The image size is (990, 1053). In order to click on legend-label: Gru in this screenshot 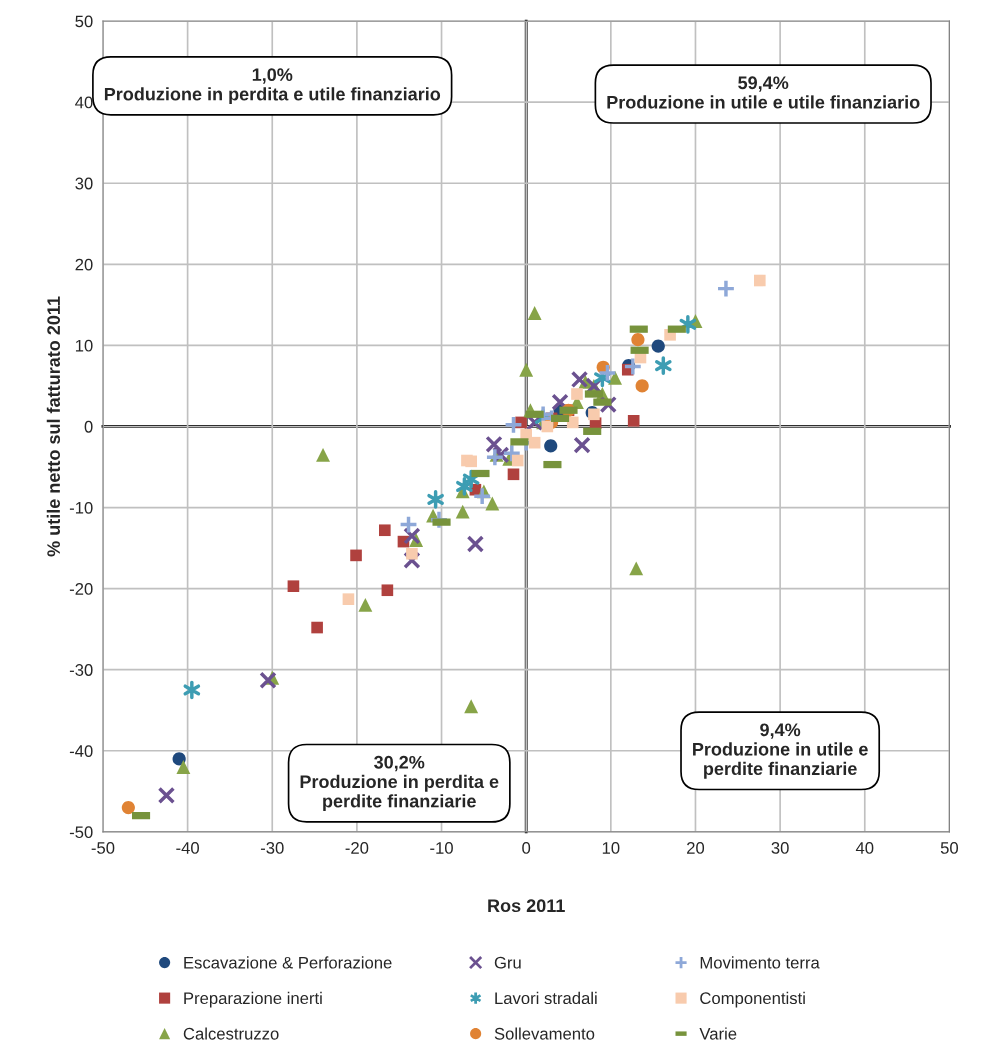, I will do `click(507, 962)`.